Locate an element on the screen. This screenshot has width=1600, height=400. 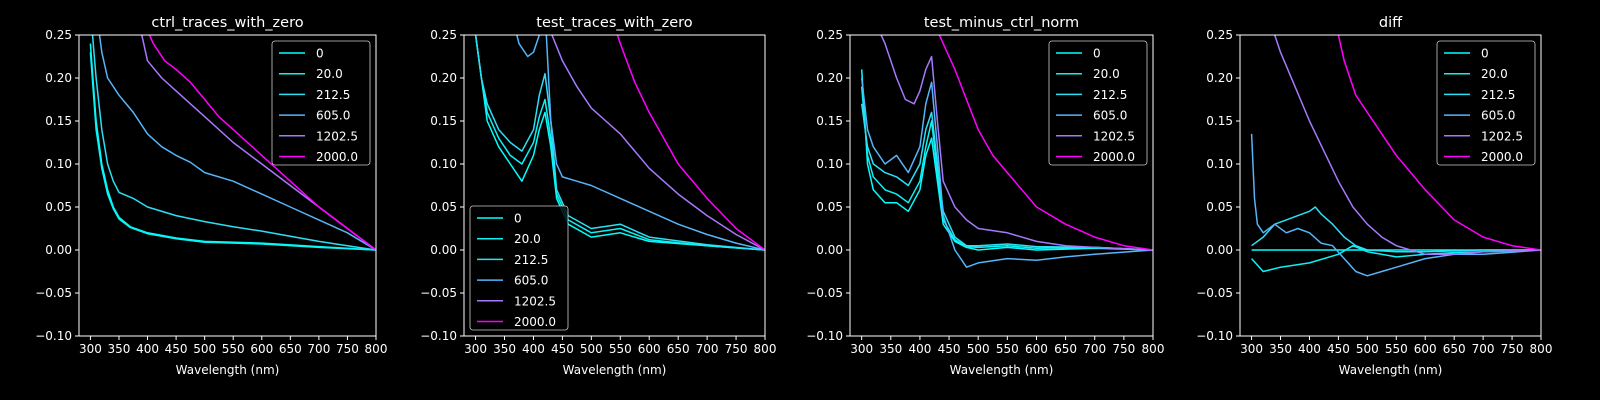
x-tick-label: 750 is located at coordinates (736, 349).